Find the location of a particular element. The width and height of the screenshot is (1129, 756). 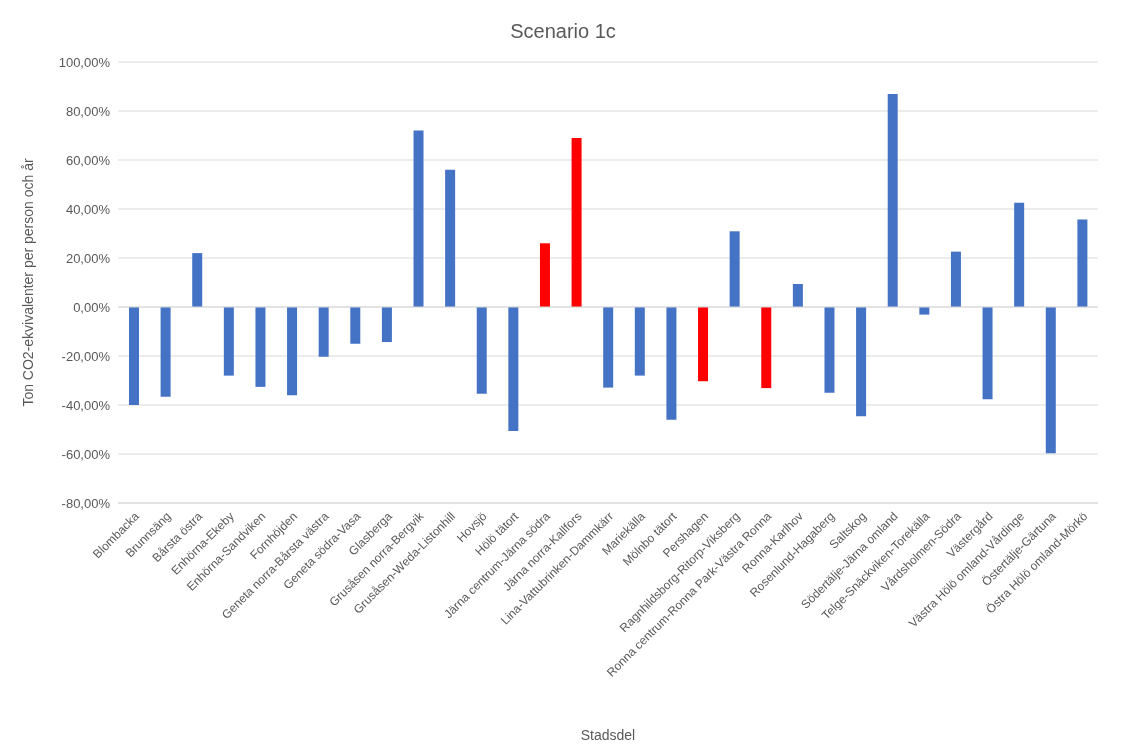

y-tick-label: 60,00% is located at coordinates (88, 160).